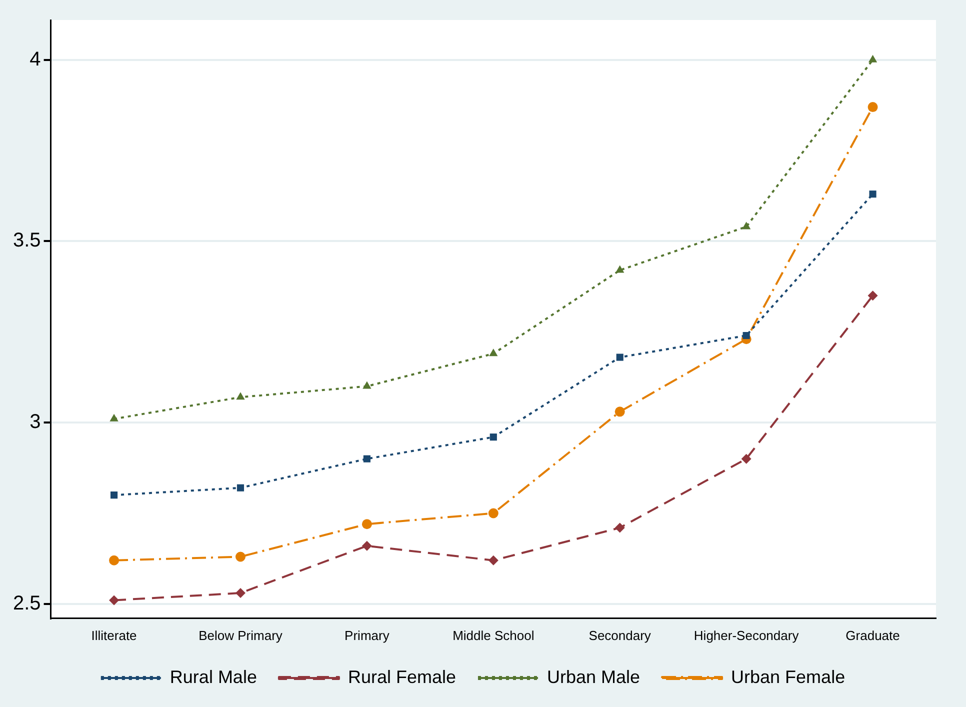 The width and height of the screenshot is (966, 707). I want to click on x-tick-label: Primary, so click(367, 635).